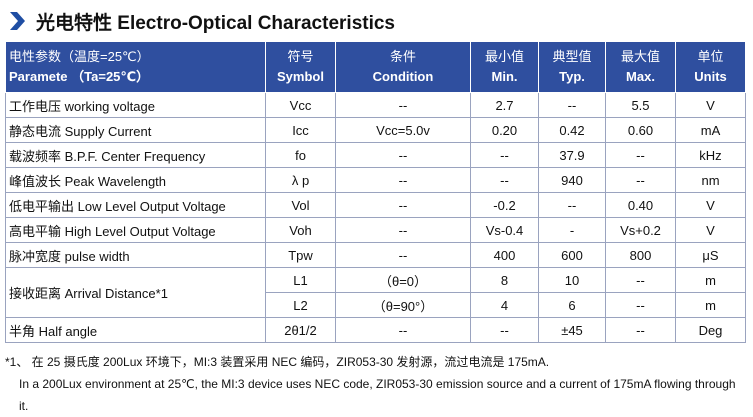 This screenshot has height=417, width=753. I want to click on parameter-cell: 半角 Half angle, so click(135, 330).